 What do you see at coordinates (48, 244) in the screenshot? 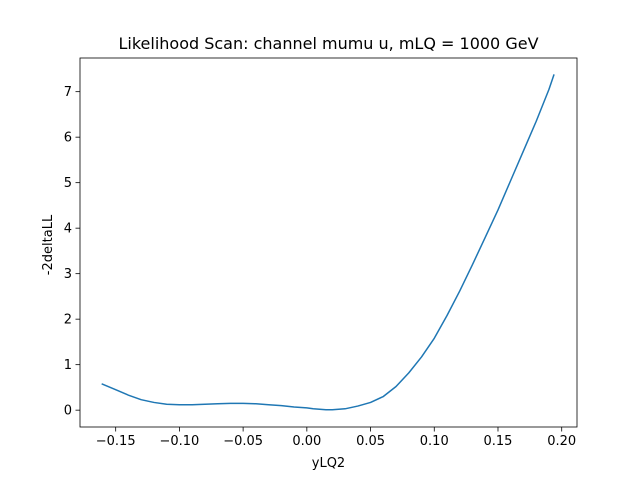
I see `y-axis-label: -2deltaLL` at bounding box center [48, 244].